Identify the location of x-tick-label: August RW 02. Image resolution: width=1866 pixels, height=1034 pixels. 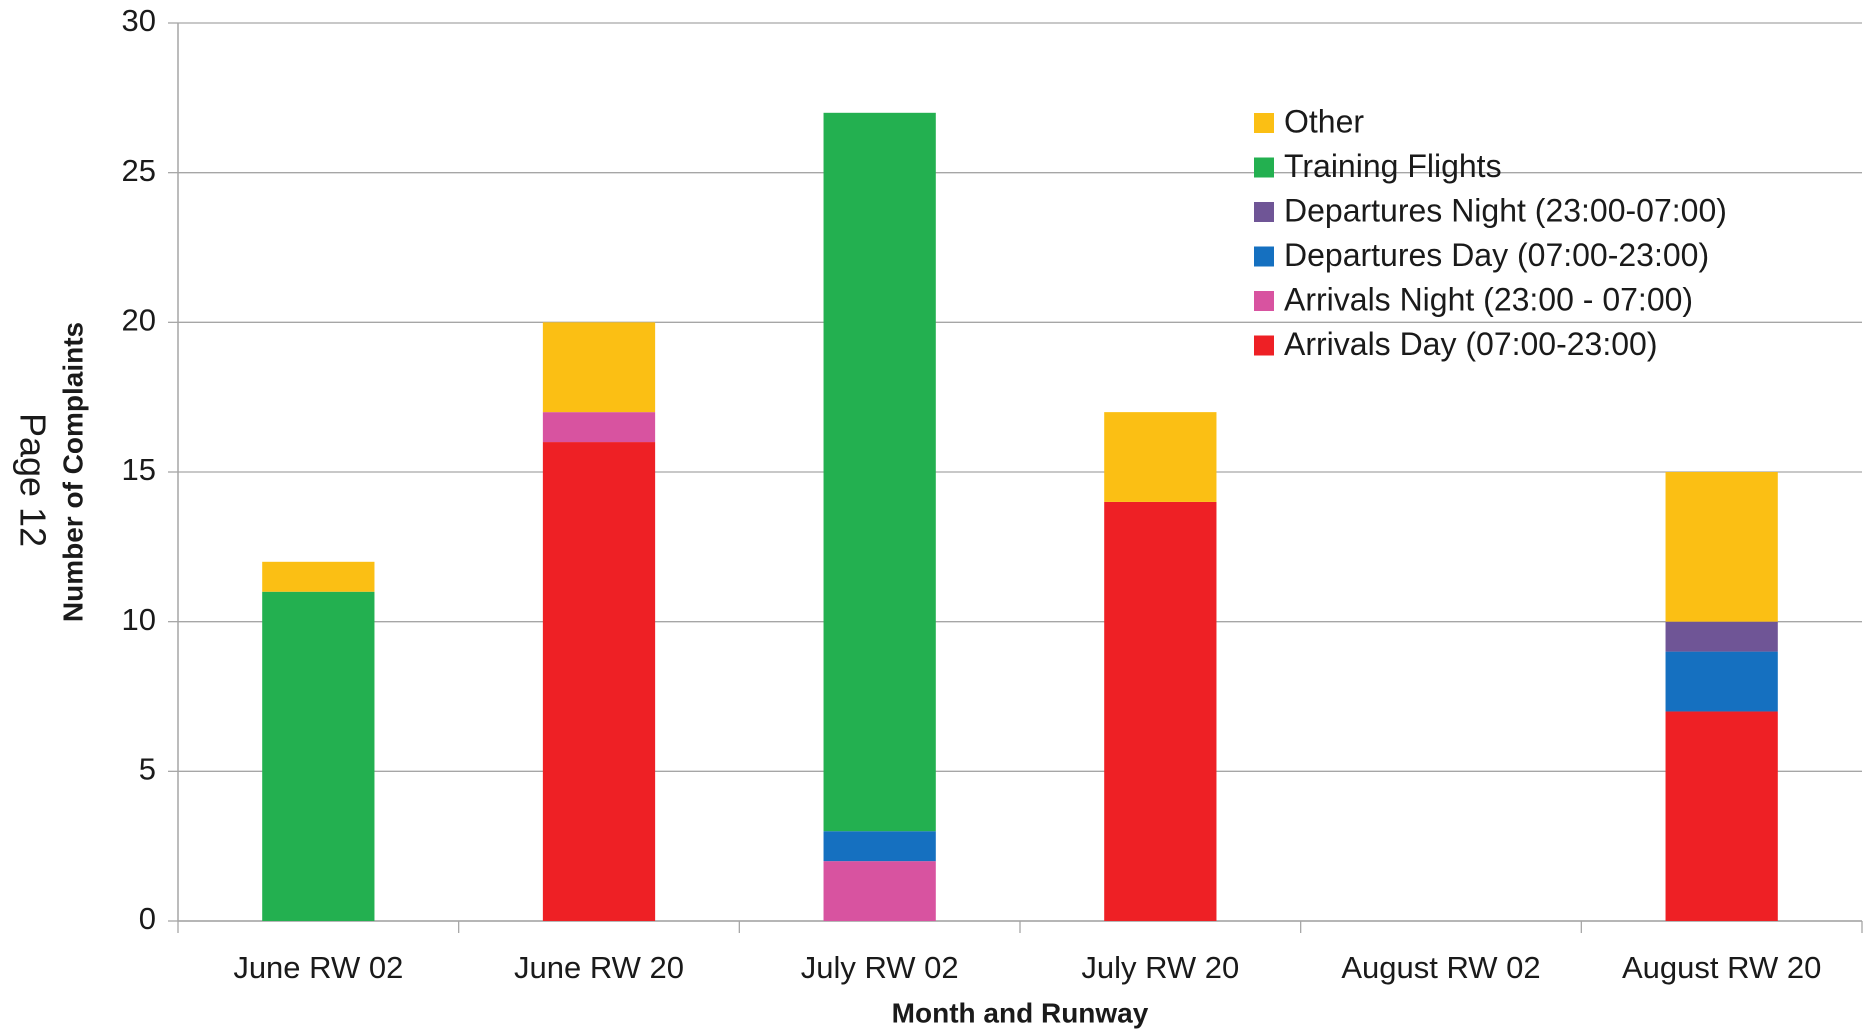
(1440, 967).